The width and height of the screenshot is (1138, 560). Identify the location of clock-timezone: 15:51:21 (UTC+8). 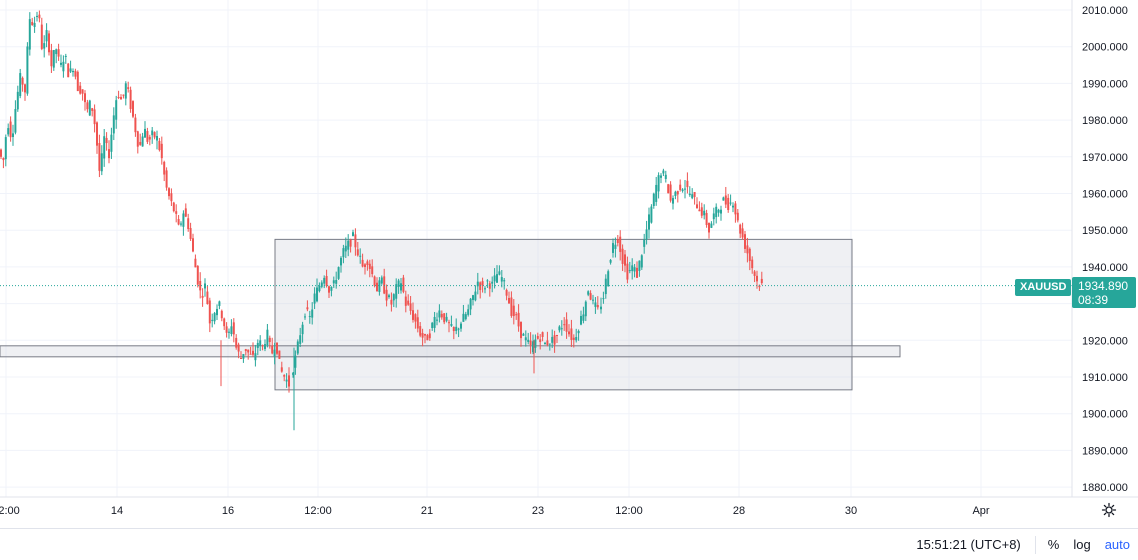
(968, 544).